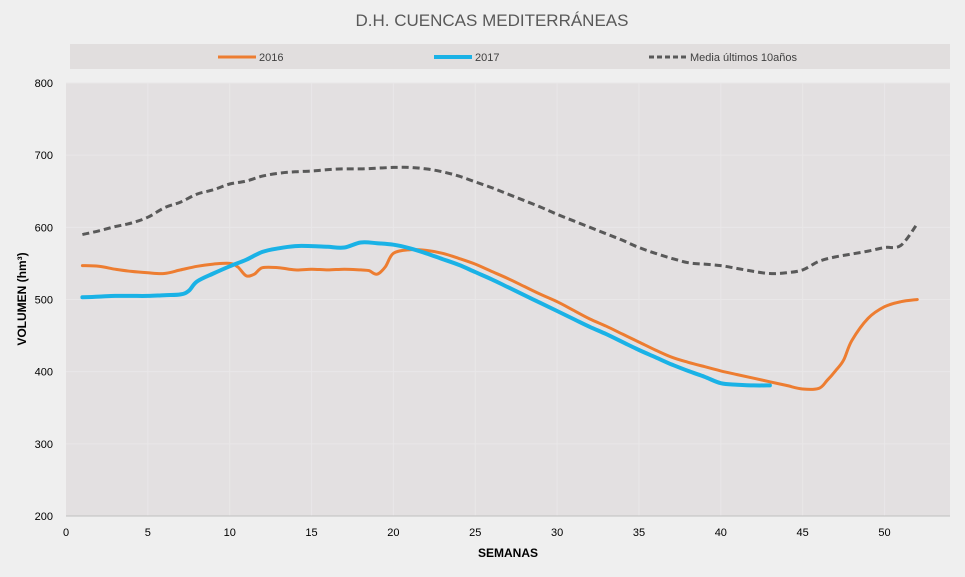 The width and height of the screenshot is (965, 577). Describe the element at coordinates (271, 58) in the screenshot. I see `legend-label-0: 2016` at that location.